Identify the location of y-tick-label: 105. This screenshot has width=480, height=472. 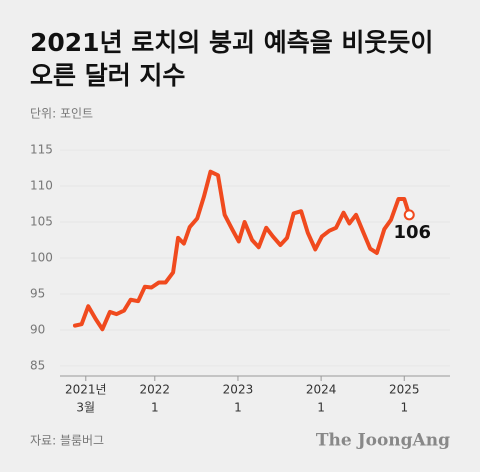
(41, 222).